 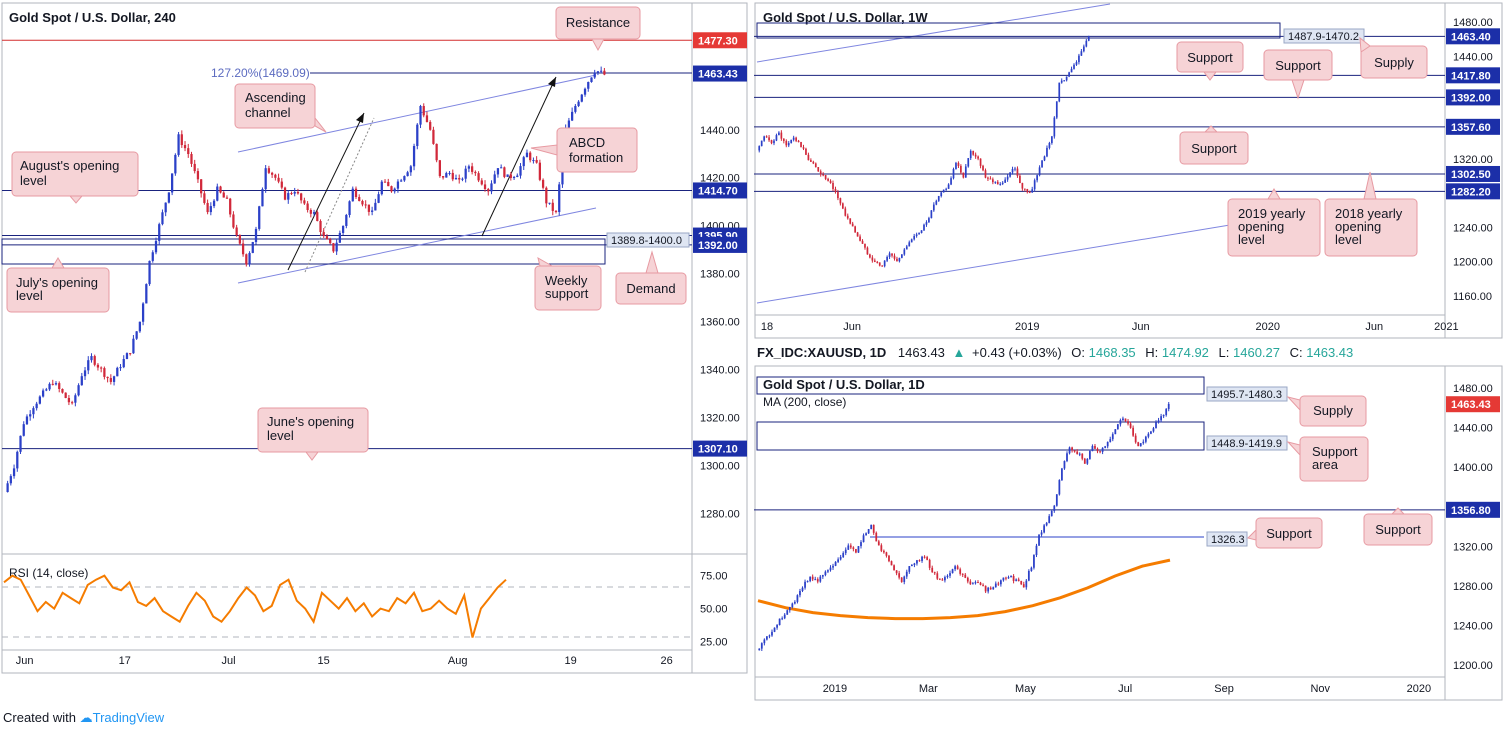 I want to click on h4-fib-label: 127.20%(1469.09), so click(x=260, y=73).